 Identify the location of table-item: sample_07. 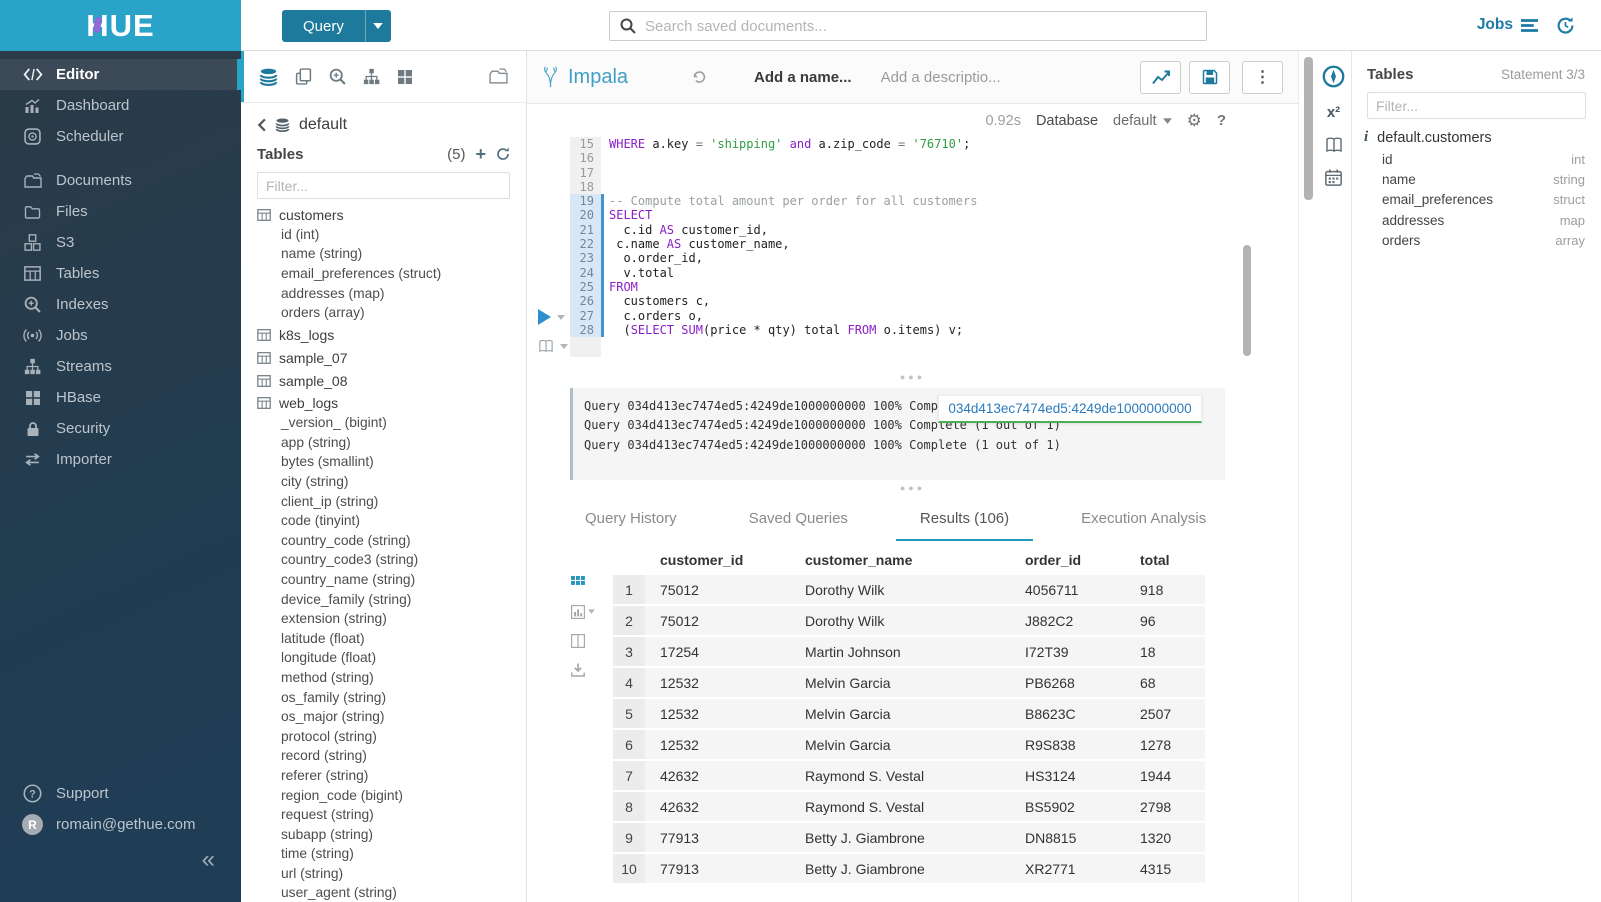
(383, 358).